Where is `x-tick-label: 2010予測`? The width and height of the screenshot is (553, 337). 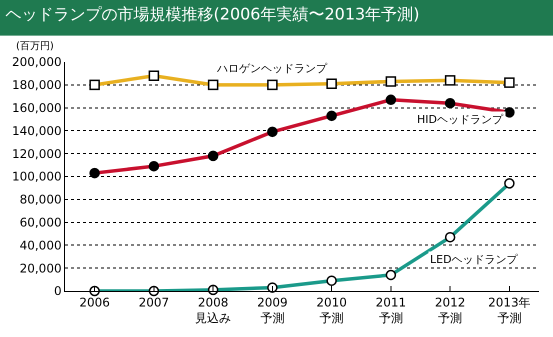 x-tick-label: 2010予測 is located at coordinates (331, 310).